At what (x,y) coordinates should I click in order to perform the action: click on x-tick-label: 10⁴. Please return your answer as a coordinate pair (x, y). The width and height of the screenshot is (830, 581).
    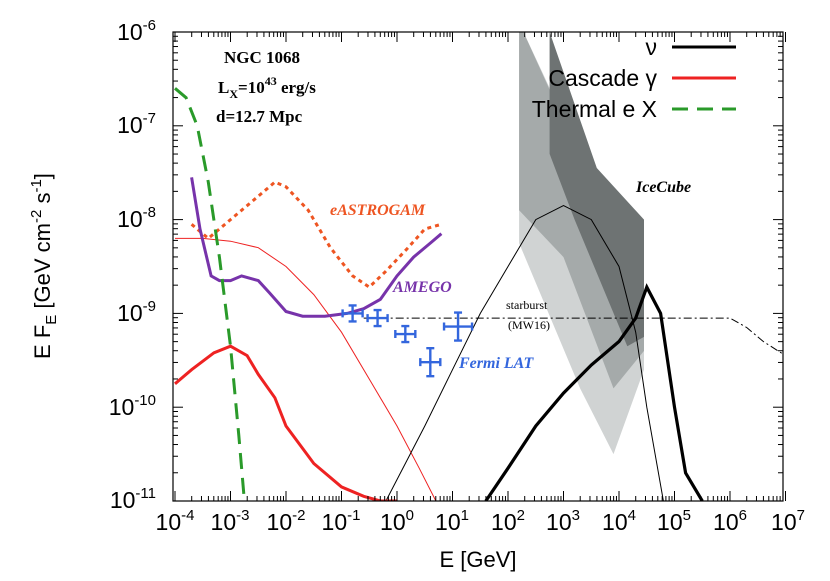
    Looking at the image, I should click on (619, 521).